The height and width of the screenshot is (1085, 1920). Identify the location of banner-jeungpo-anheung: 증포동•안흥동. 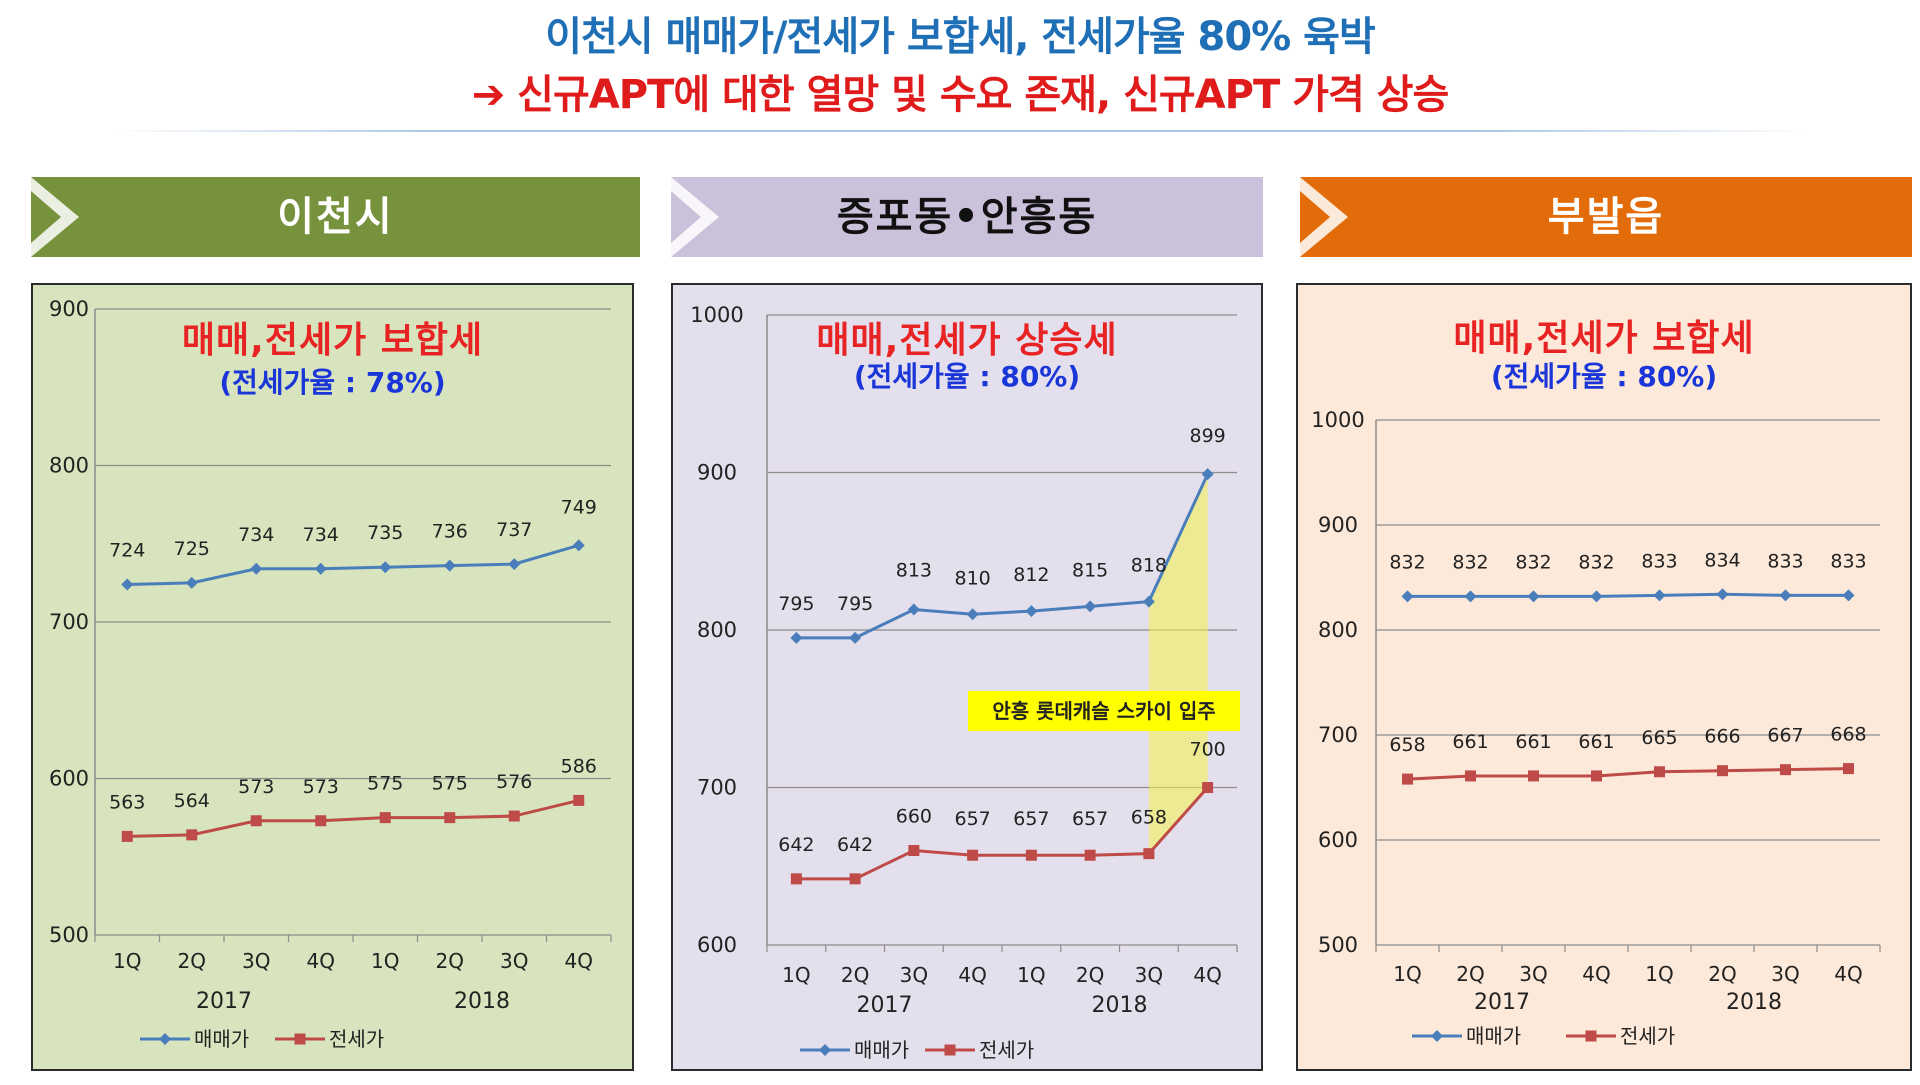
(967, 217).